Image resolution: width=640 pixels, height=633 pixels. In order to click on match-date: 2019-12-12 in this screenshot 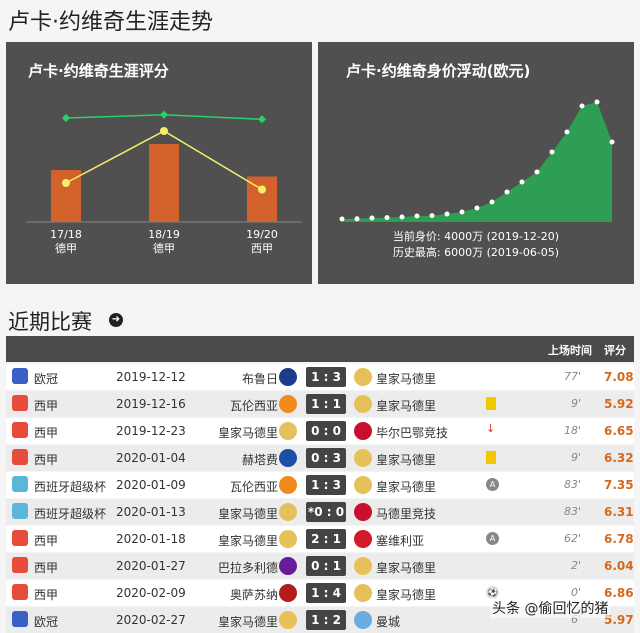, I will do `click(151, 377)`.